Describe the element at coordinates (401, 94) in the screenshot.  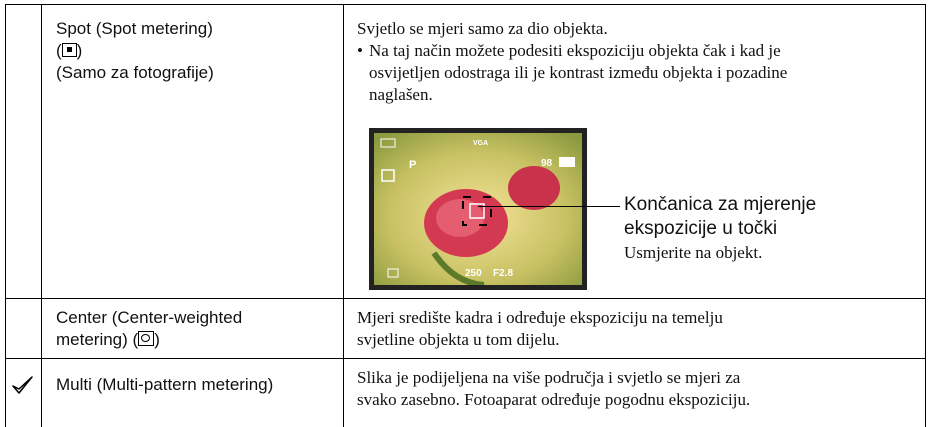
I see `description: naglašen.` at that location.